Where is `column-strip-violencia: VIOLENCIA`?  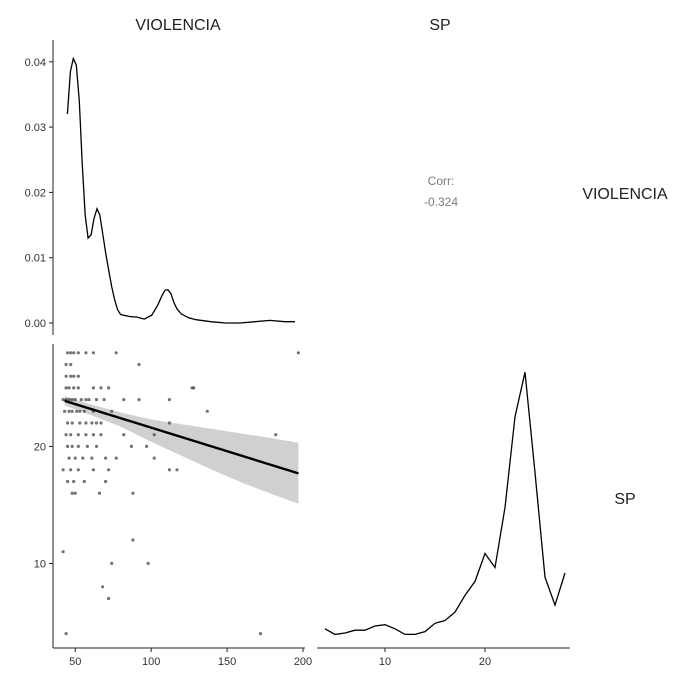 column-strip-violencia: VIOLENCIA is located at coordinates (178, 25).